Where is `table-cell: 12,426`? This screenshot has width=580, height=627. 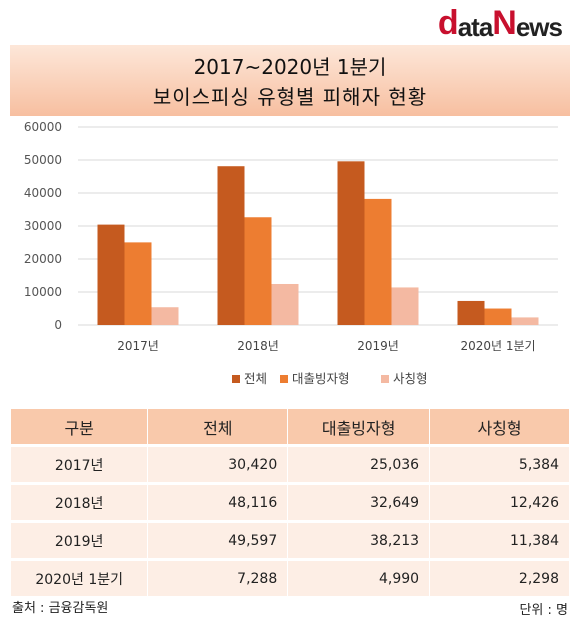
table-cell: 12,426 is located at coordinates (499, 502).